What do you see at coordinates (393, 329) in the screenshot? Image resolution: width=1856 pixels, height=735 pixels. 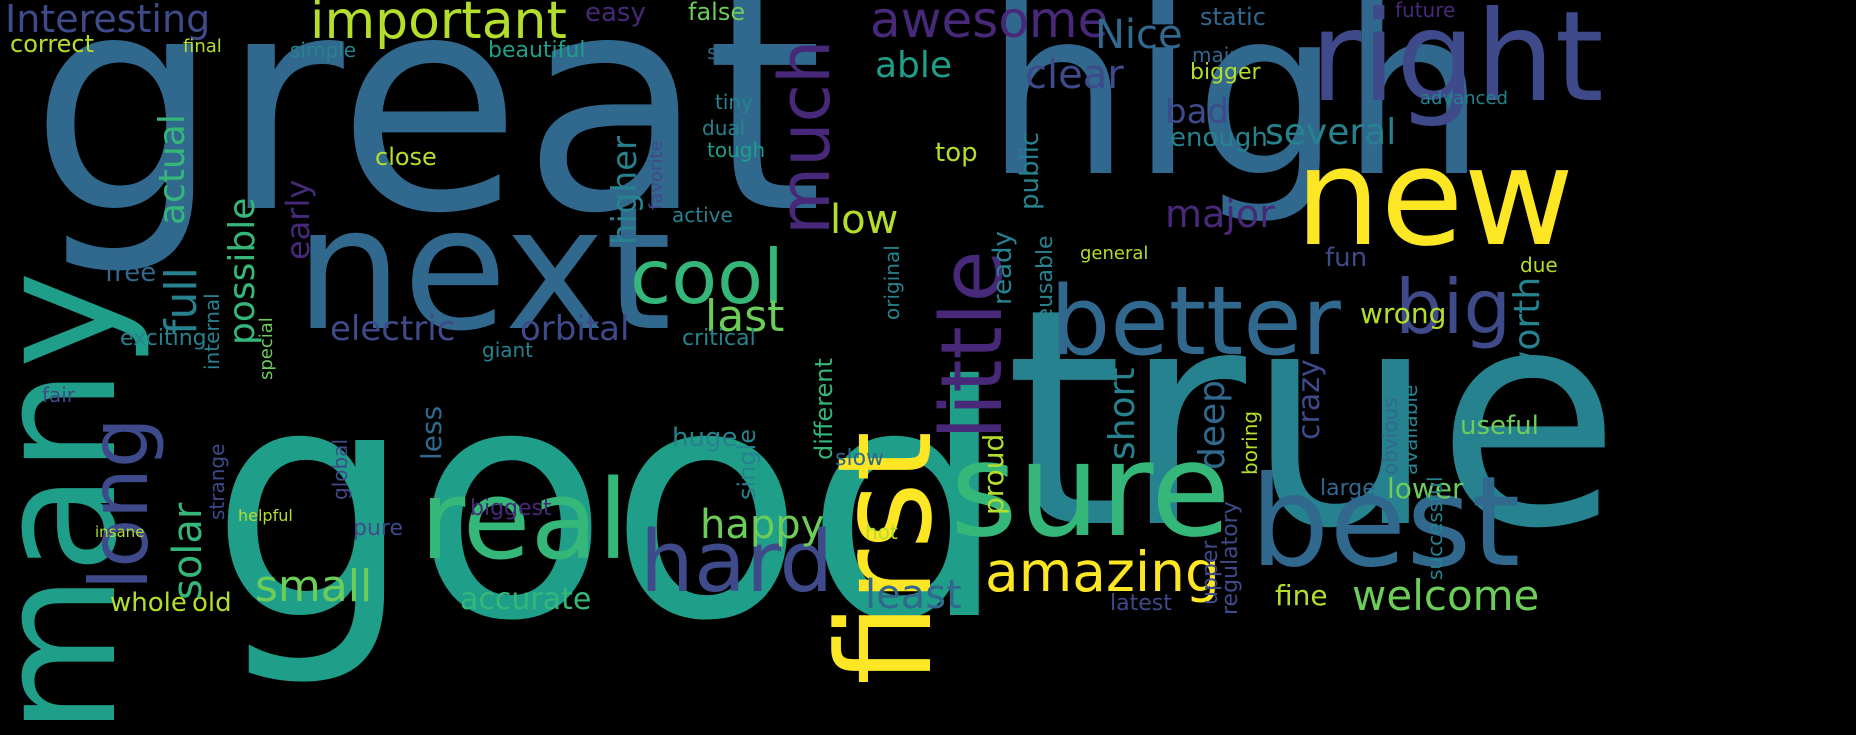 I see `word-electric: electric` at bounding box center [393, 329].